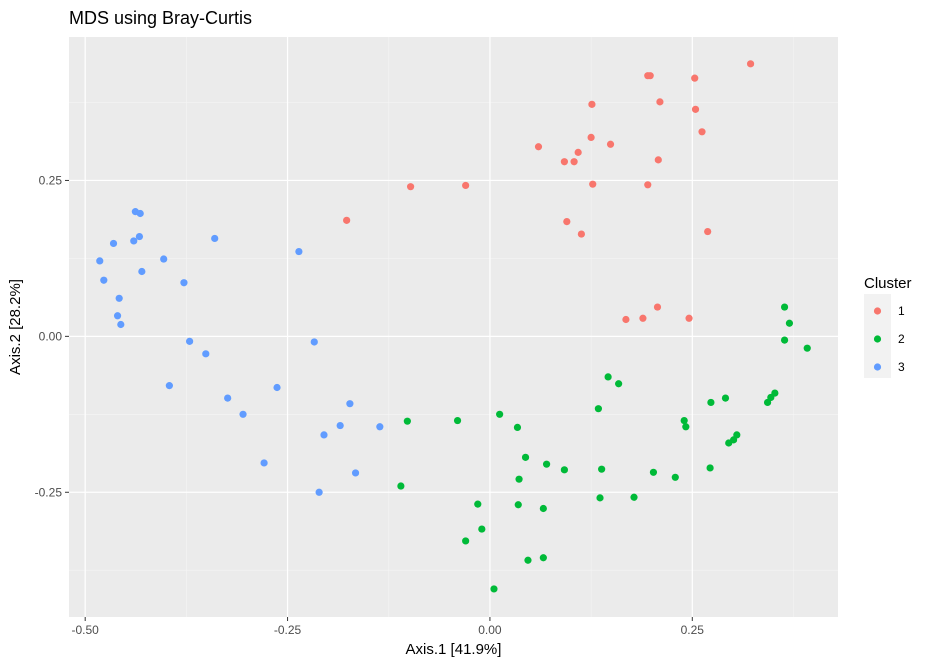 Image resolution: width=936 pixels, height=664 pixels. What do you see at coordinates (388, 627) in the screenshot?
I see `x-axis: -0.50 -0.25 0.00 0.25` at bounding box center [388, 627].